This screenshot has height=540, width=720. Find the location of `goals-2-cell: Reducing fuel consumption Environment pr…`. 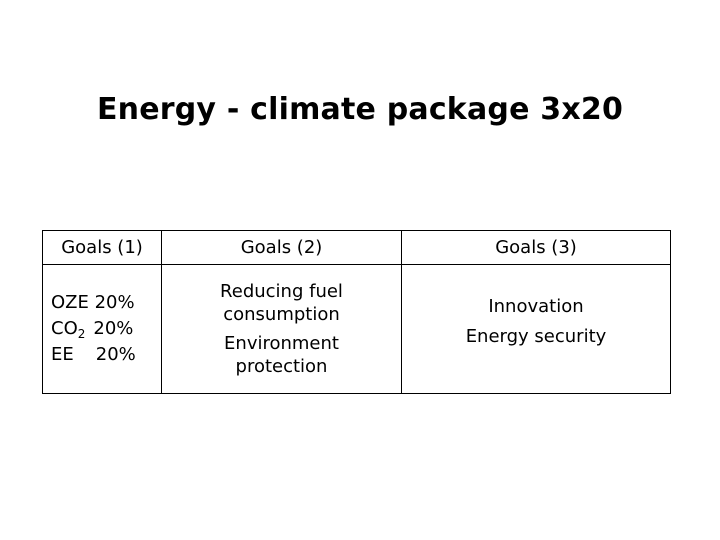

goals-2-cell: Reducing fuel consumption Environment pr… is located at coordinates (281, 329).